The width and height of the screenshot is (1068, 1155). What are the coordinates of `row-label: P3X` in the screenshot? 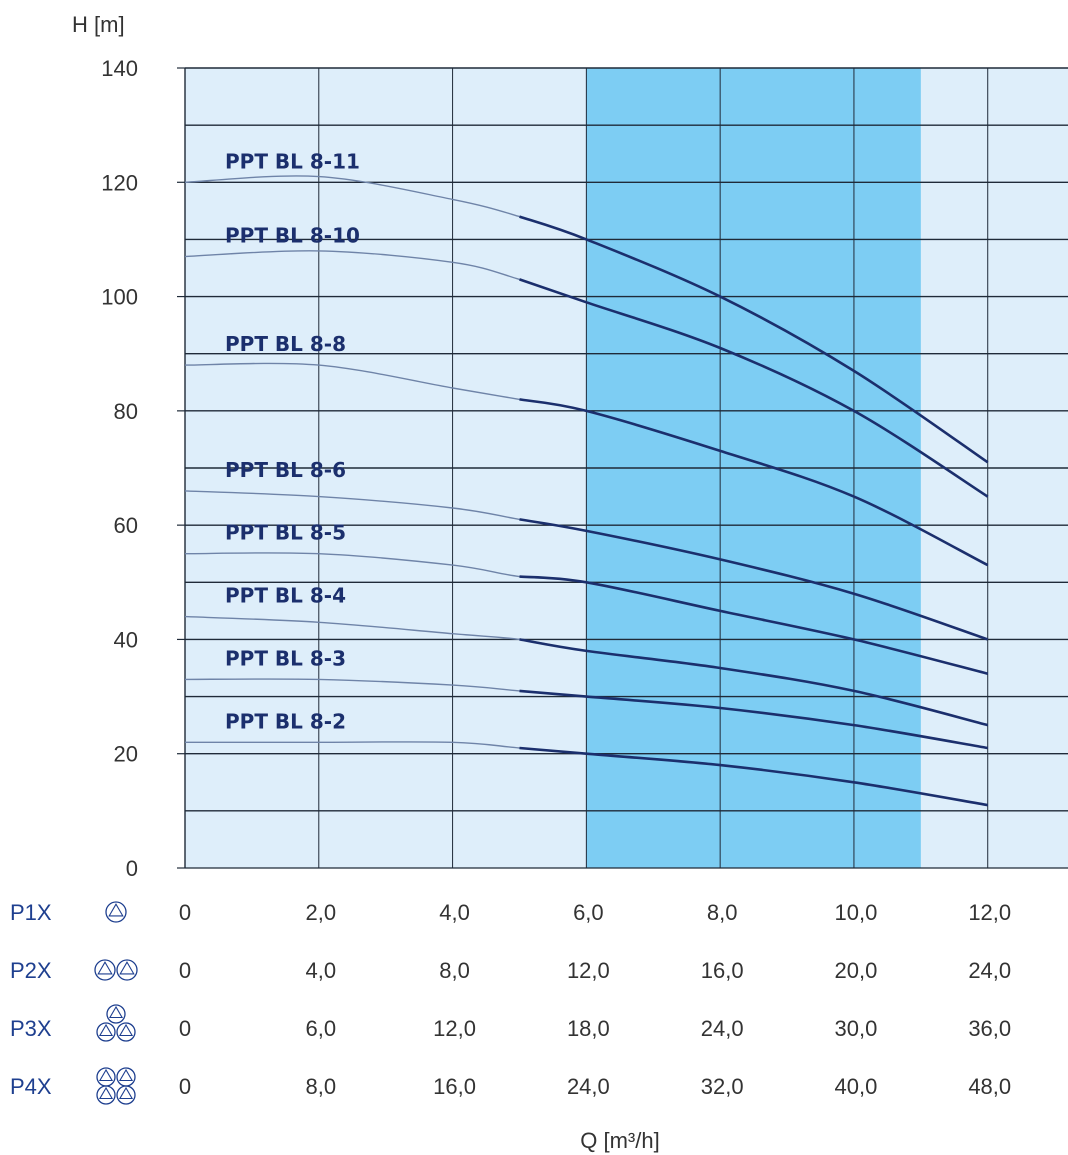 It's located at (31, 1028).